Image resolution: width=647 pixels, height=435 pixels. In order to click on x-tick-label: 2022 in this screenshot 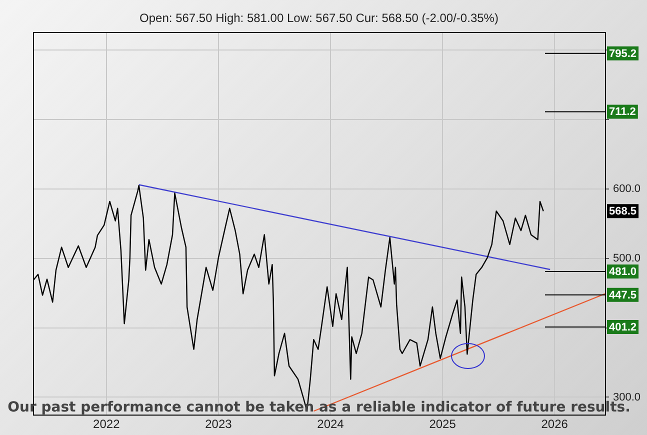, I will do `click(106, 424)`.